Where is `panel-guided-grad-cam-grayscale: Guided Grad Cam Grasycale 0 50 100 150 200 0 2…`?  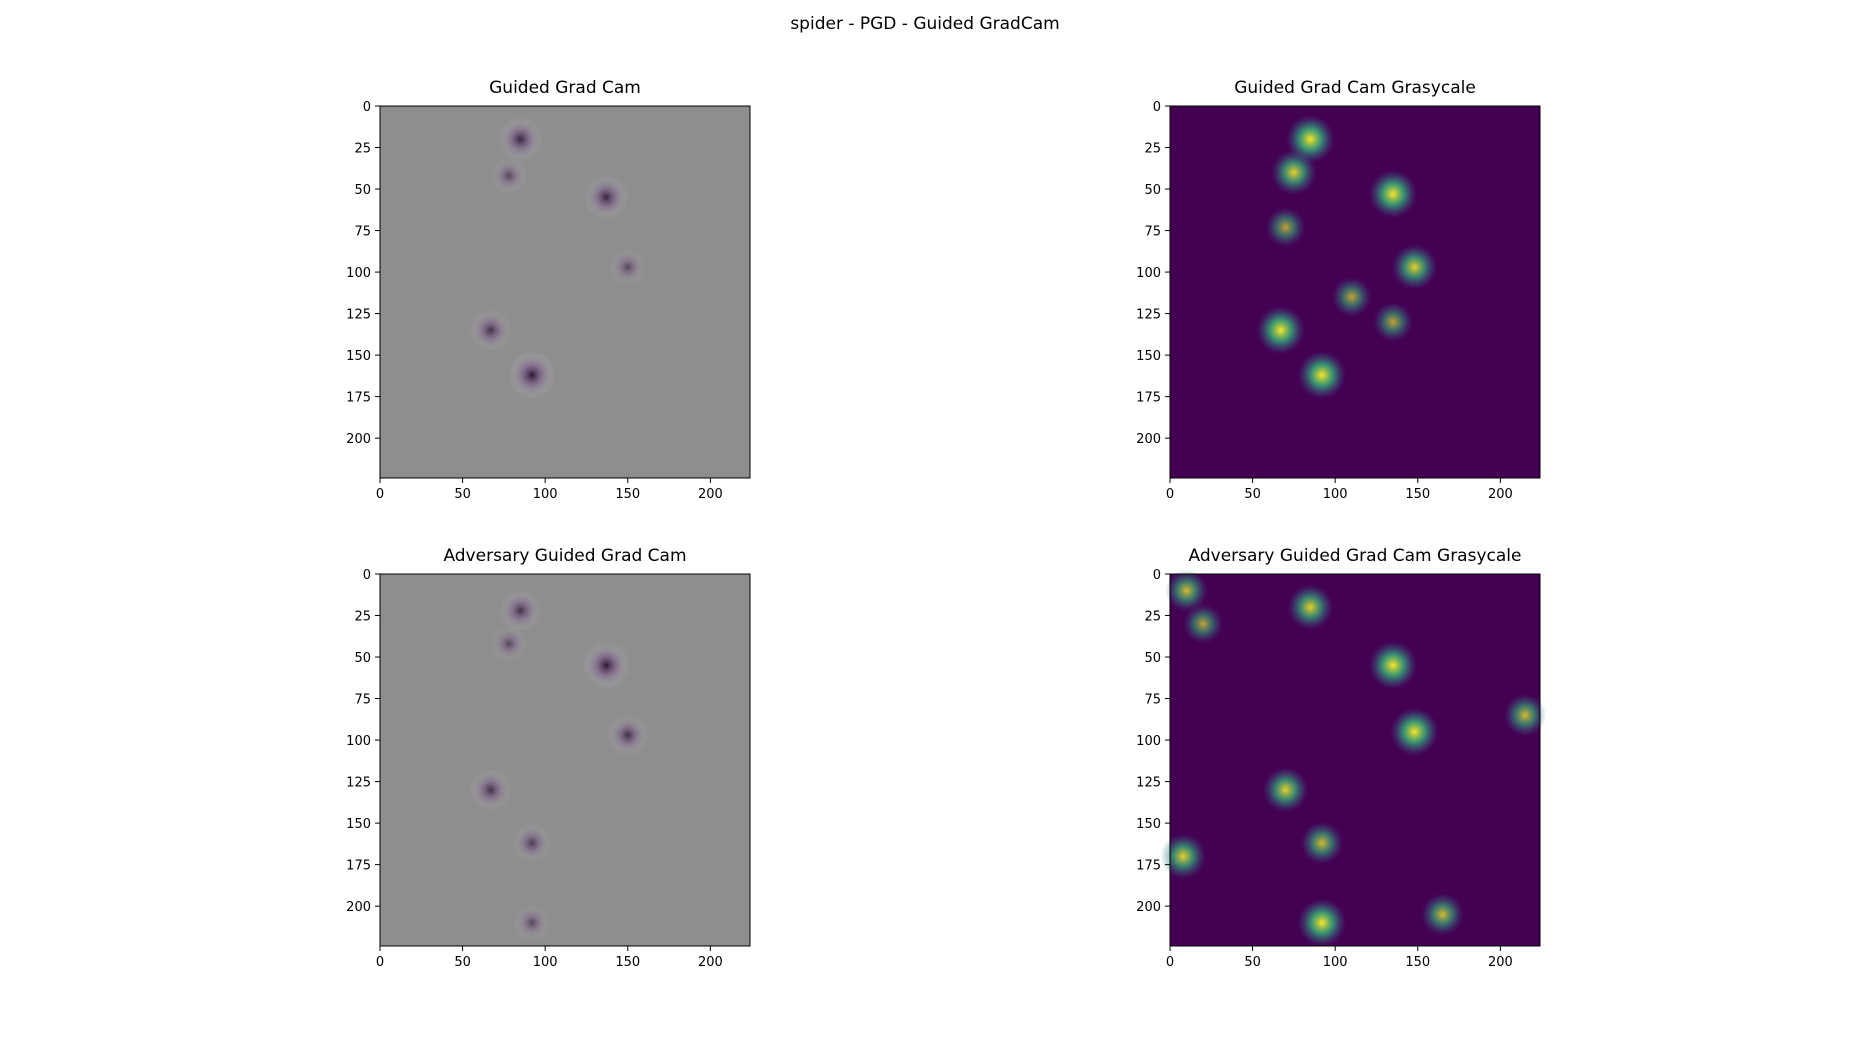
panel-guided-grad-cam-grayscale: Guided Grad Cam Grasycale 0 50 100 150 200 0 2… is located at coordinates (1355, 292).